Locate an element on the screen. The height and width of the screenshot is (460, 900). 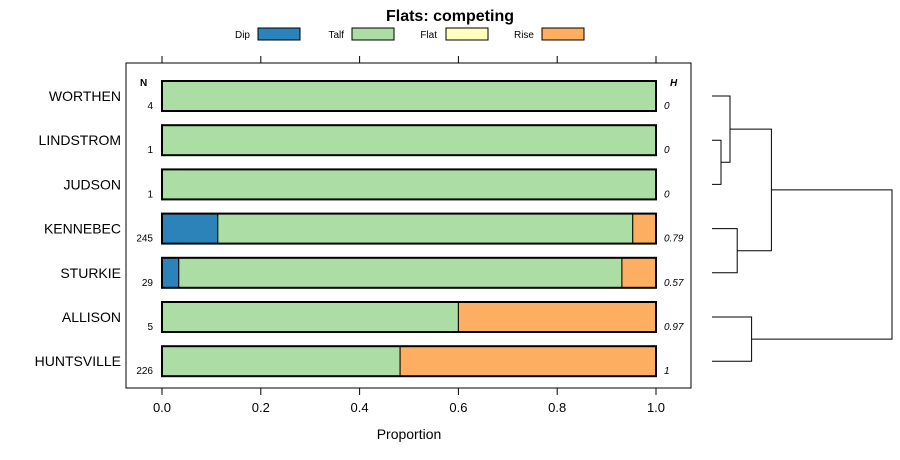
legend-swatch-dip is located at coordinates (279, 34).